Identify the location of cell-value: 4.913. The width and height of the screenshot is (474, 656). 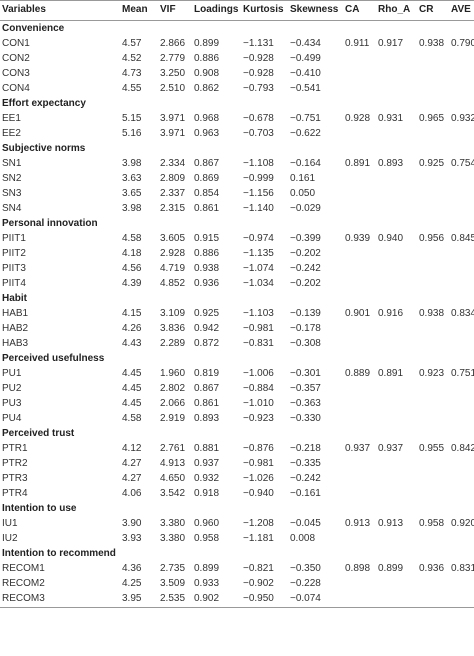
(173, 463).